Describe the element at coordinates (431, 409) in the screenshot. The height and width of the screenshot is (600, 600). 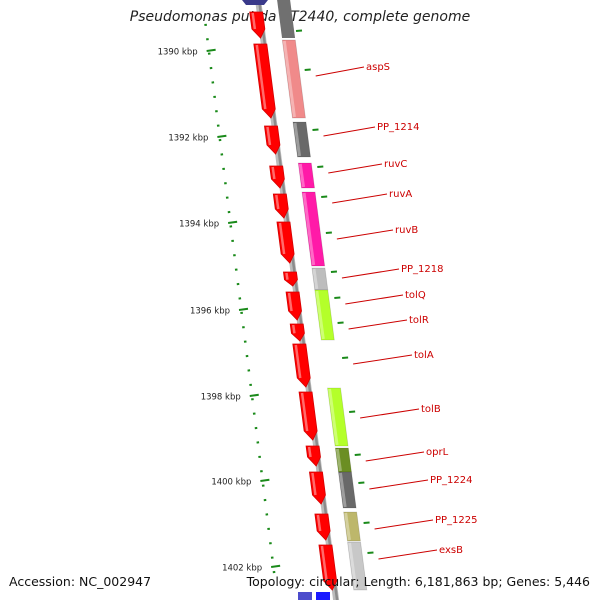
I see `gene-label-tolB: tolB` at that location.